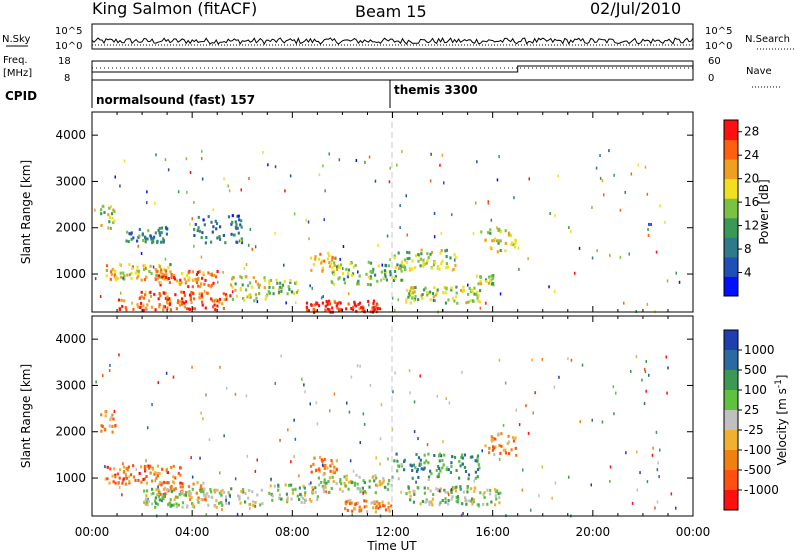 This screenshot has width=800, height=554. What do you see at coordinates (68, 31) in the screenshot?
I see `noise-tick-top-left: 10^5` at bounding box center [68, 31].